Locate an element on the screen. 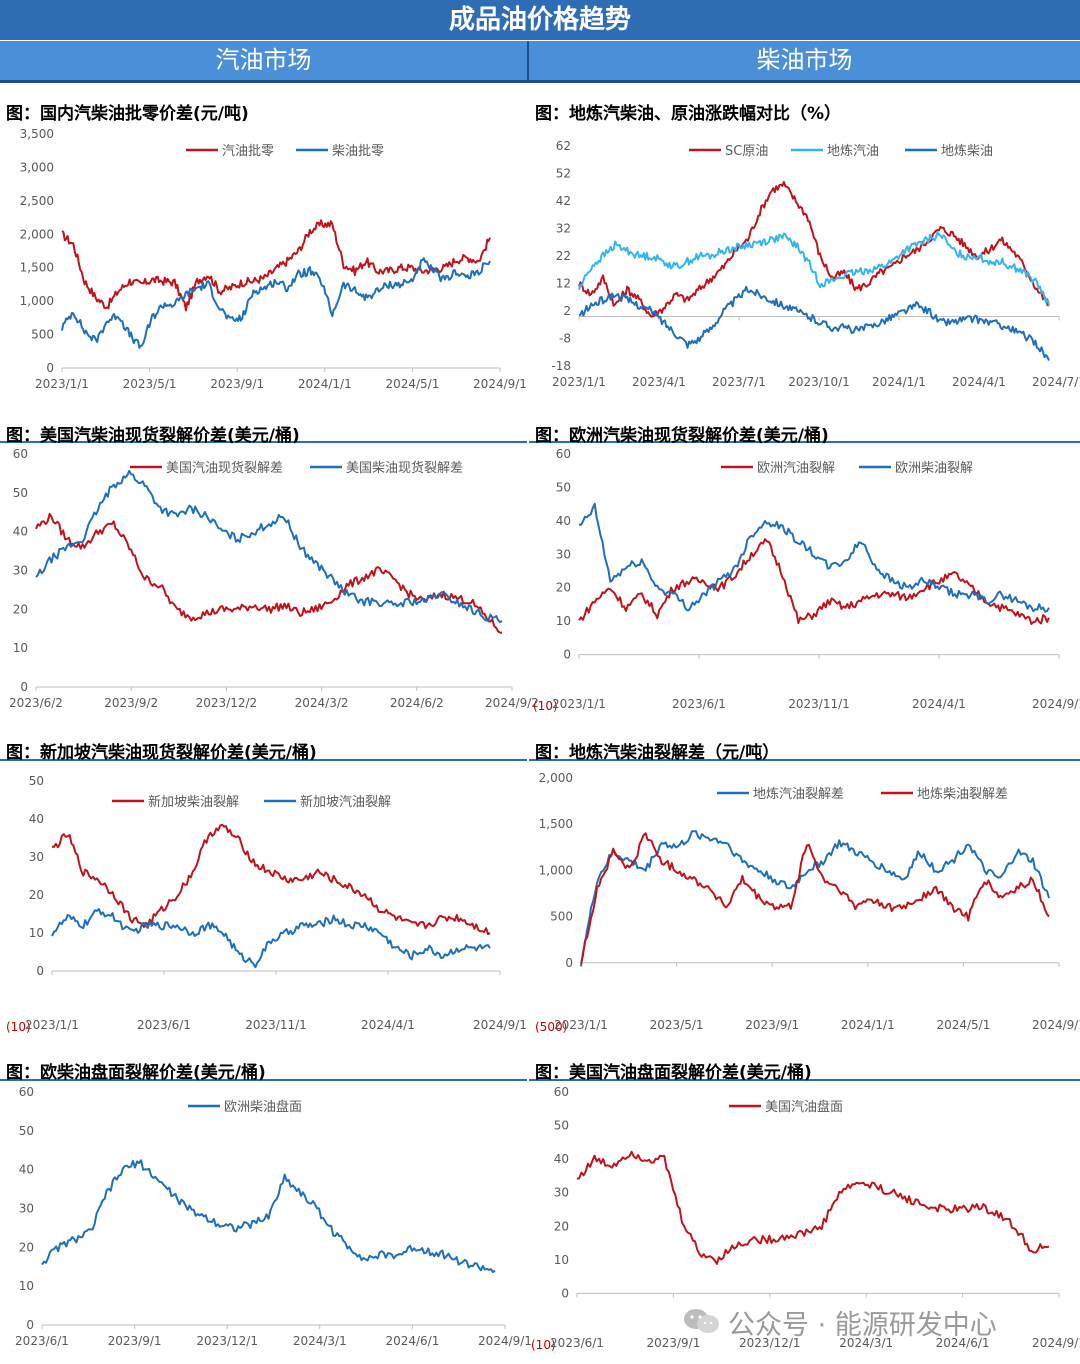 This screenshot has height=1364, width=1080. y-tick-label: 2,500 is located at coordinates (37, 201).